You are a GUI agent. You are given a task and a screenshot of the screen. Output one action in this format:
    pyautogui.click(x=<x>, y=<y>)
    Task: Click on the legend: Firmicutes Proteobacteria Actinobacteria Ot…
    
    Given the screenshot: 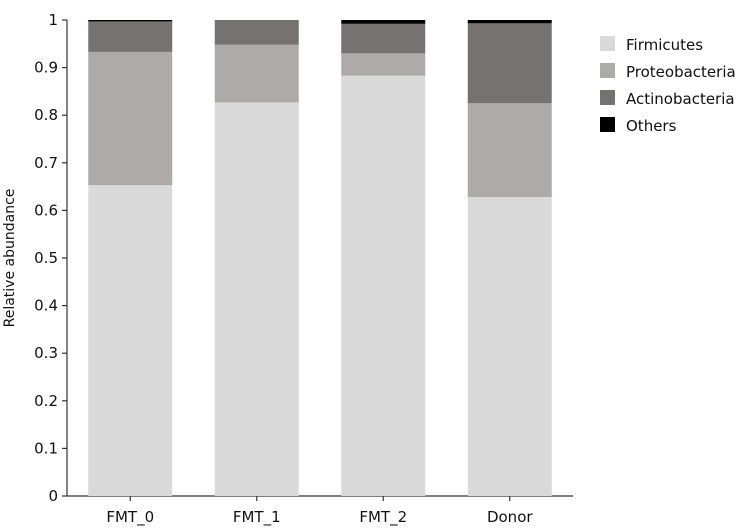 What is the action you would take?
    pyautogui.click(x=668, y=85)
    